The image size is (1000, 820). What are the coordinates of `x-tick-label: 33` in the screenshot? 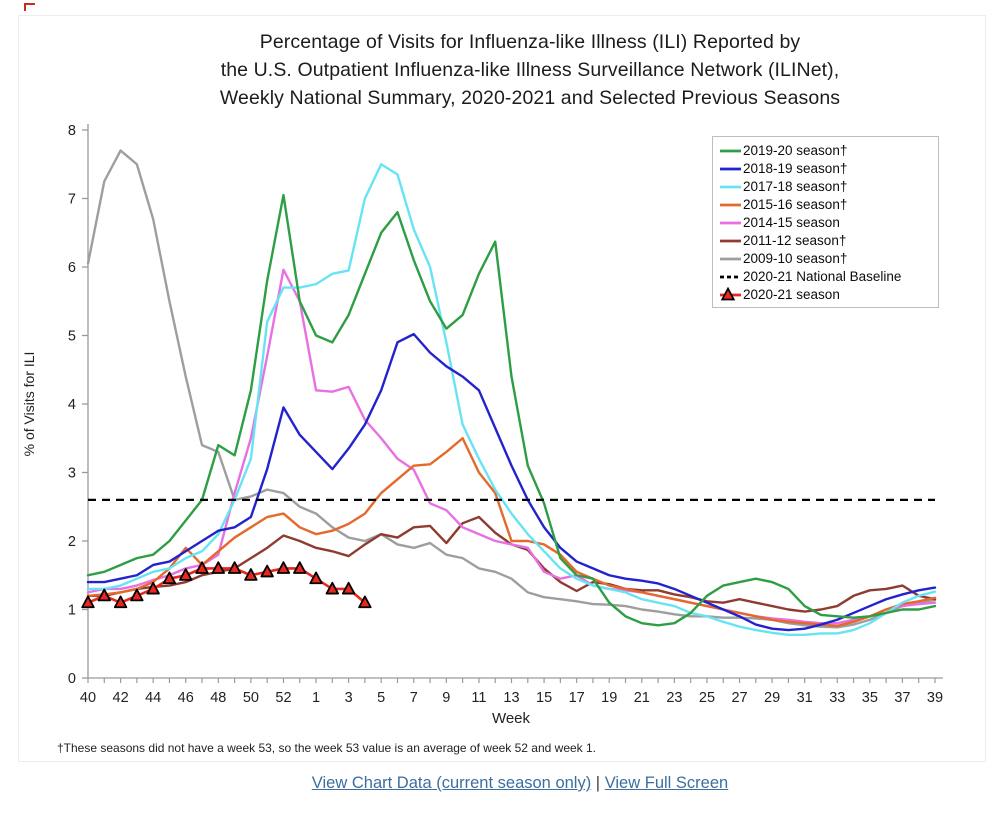 It's located at (837, 698).